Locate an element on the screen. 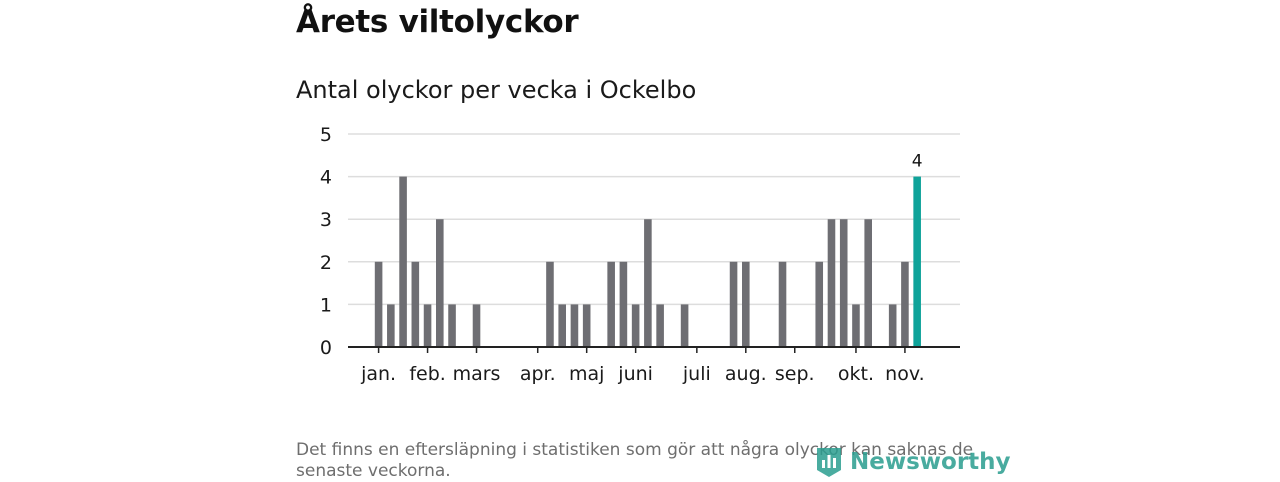  chart-title: Årets viltolyckor is located at coordinates (437, 22).